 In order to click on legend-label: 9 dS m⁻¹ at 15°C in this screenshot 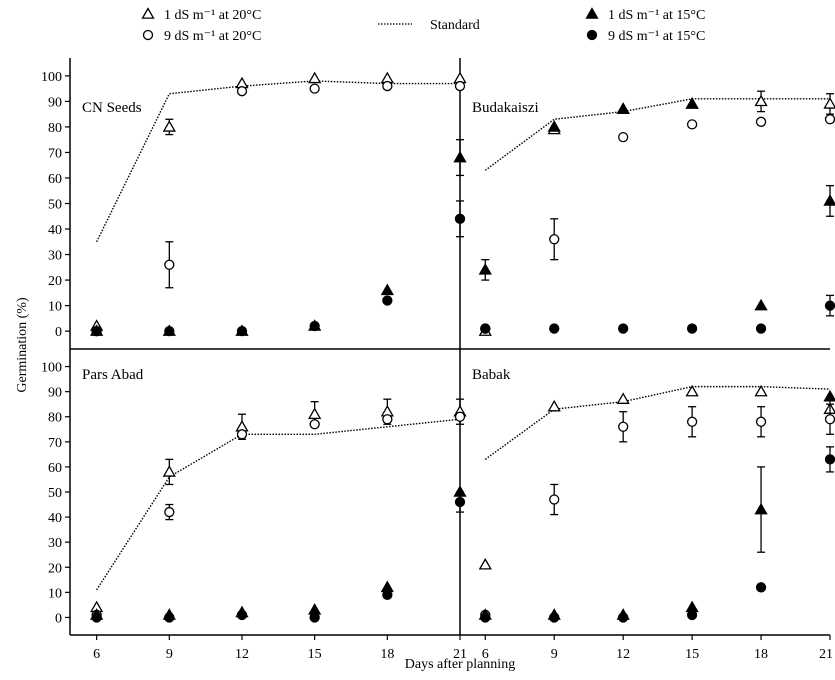, I will do `click(656, 36)`.